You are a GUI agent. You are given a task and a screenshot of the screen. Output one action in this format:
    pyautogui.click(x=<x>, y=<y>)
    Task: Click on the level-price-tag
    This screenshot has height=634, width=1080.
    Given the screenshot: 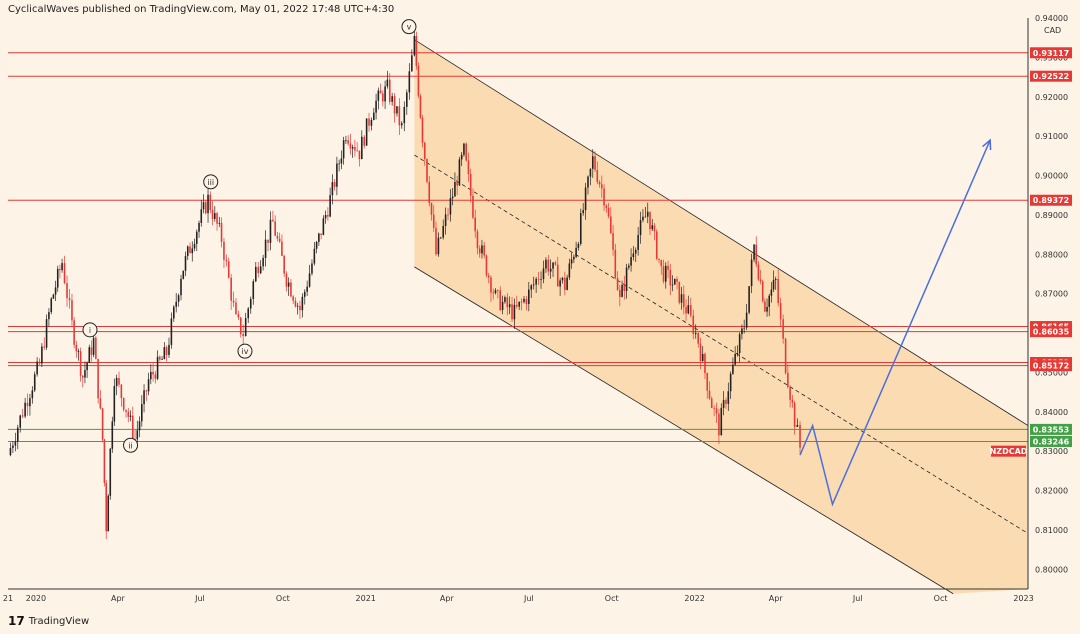 What is the action you would take?
    pyautogui.click(x=1051, y=366)
    